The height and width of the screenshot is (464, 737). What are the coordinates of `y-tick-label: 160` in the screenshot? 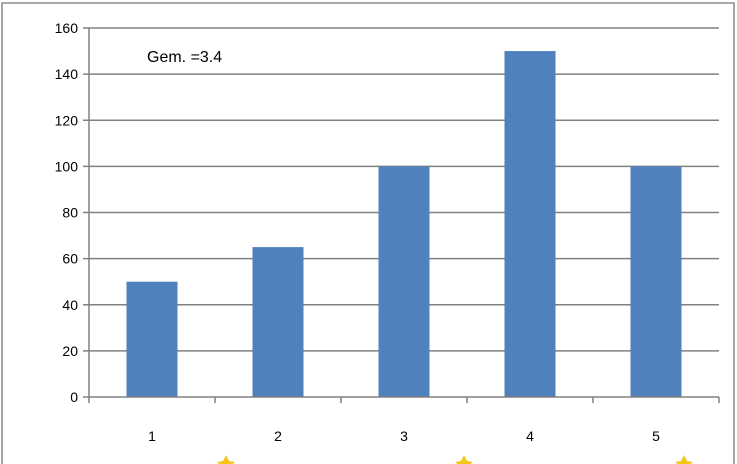 It's located at (67, 28).